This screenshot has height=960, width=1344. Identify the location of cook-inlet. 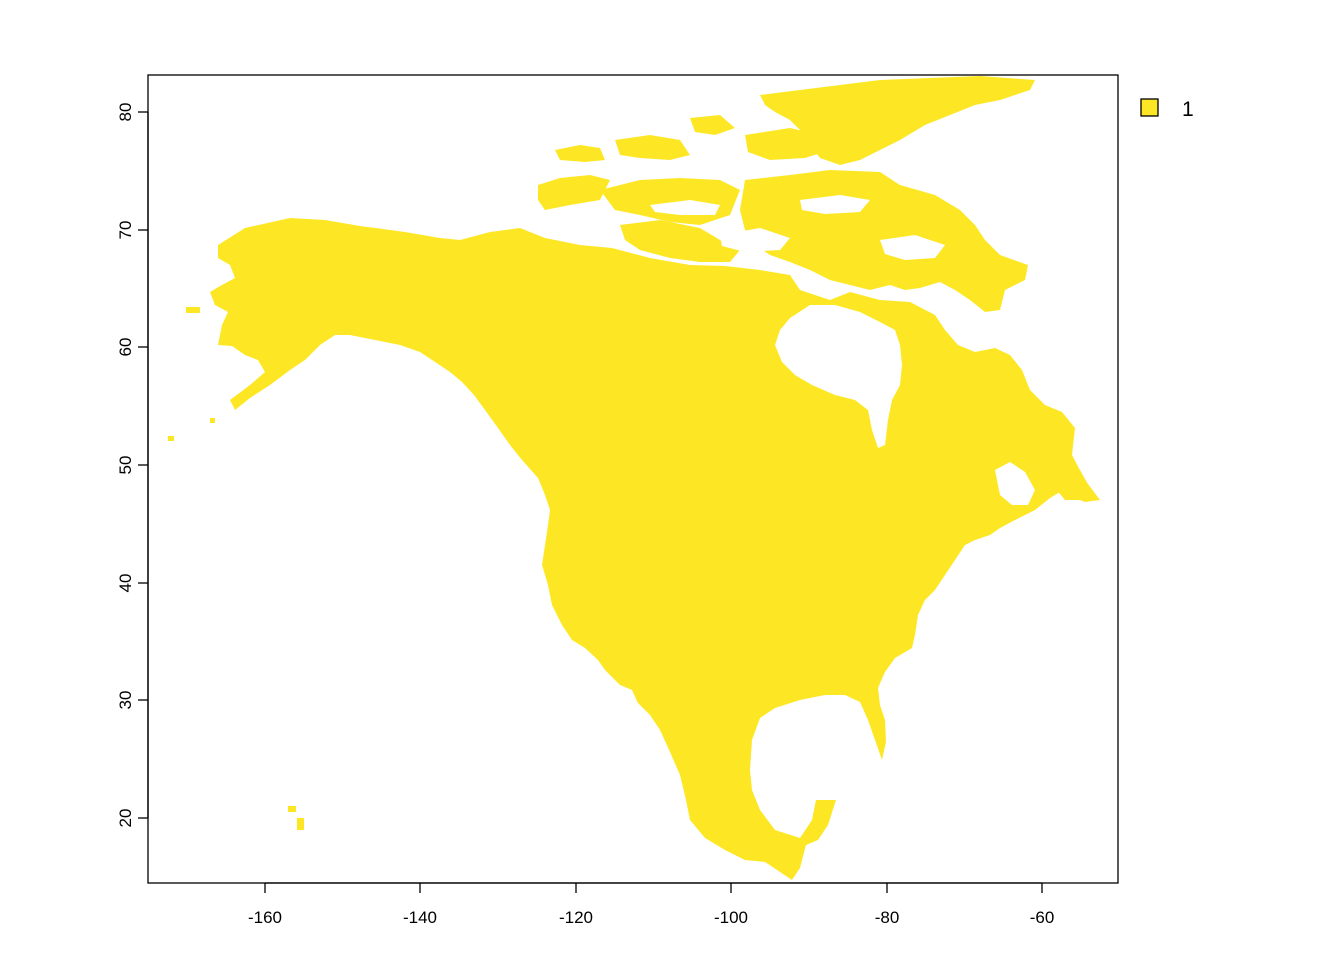
(314, 372).